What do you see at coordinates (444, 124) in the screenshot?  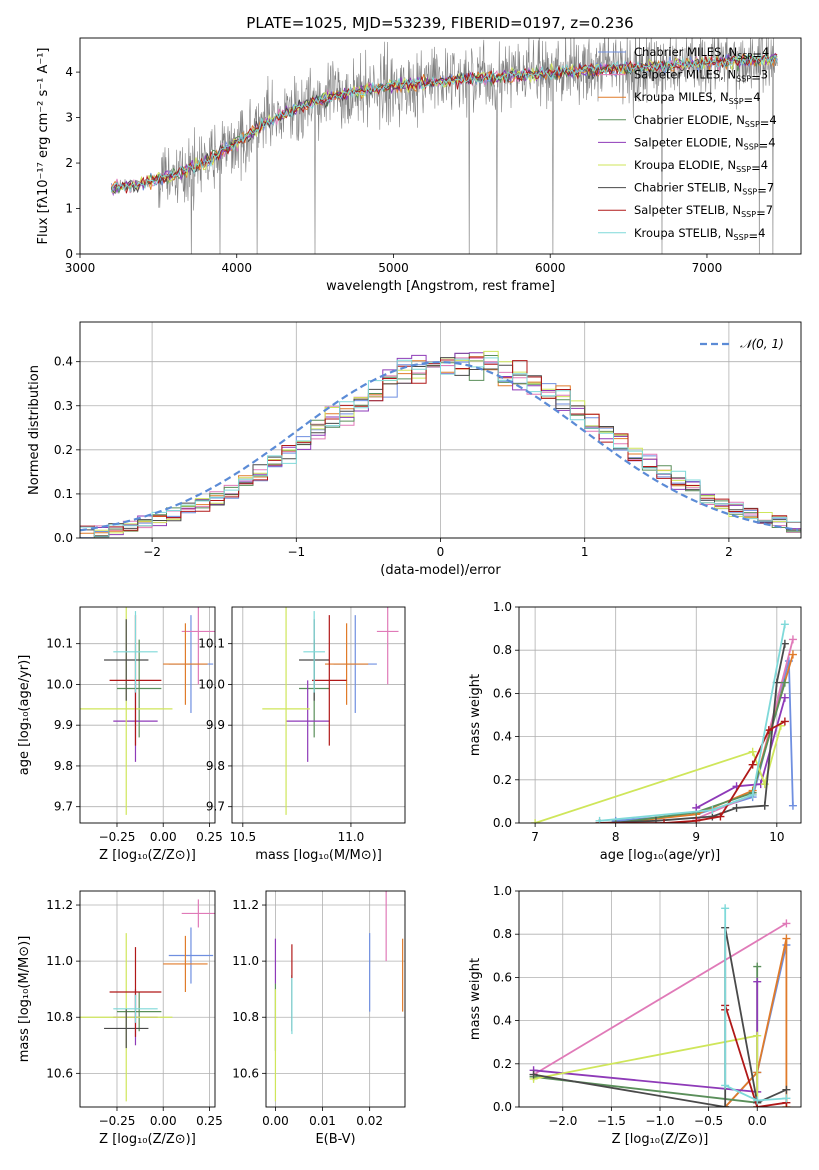 I see `model-spectrum-line` at bounding box center [444, 124].